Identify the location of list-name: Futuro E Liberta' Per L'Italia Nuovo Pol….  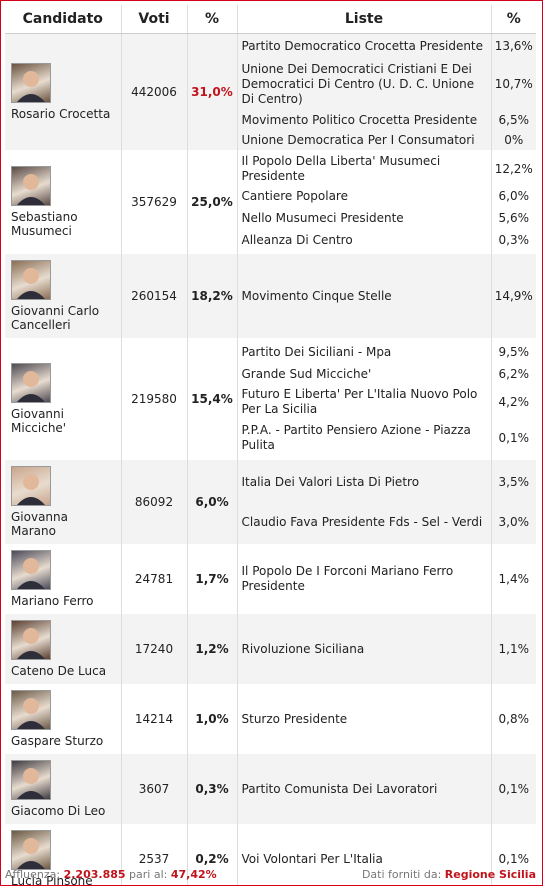
(359, 401).